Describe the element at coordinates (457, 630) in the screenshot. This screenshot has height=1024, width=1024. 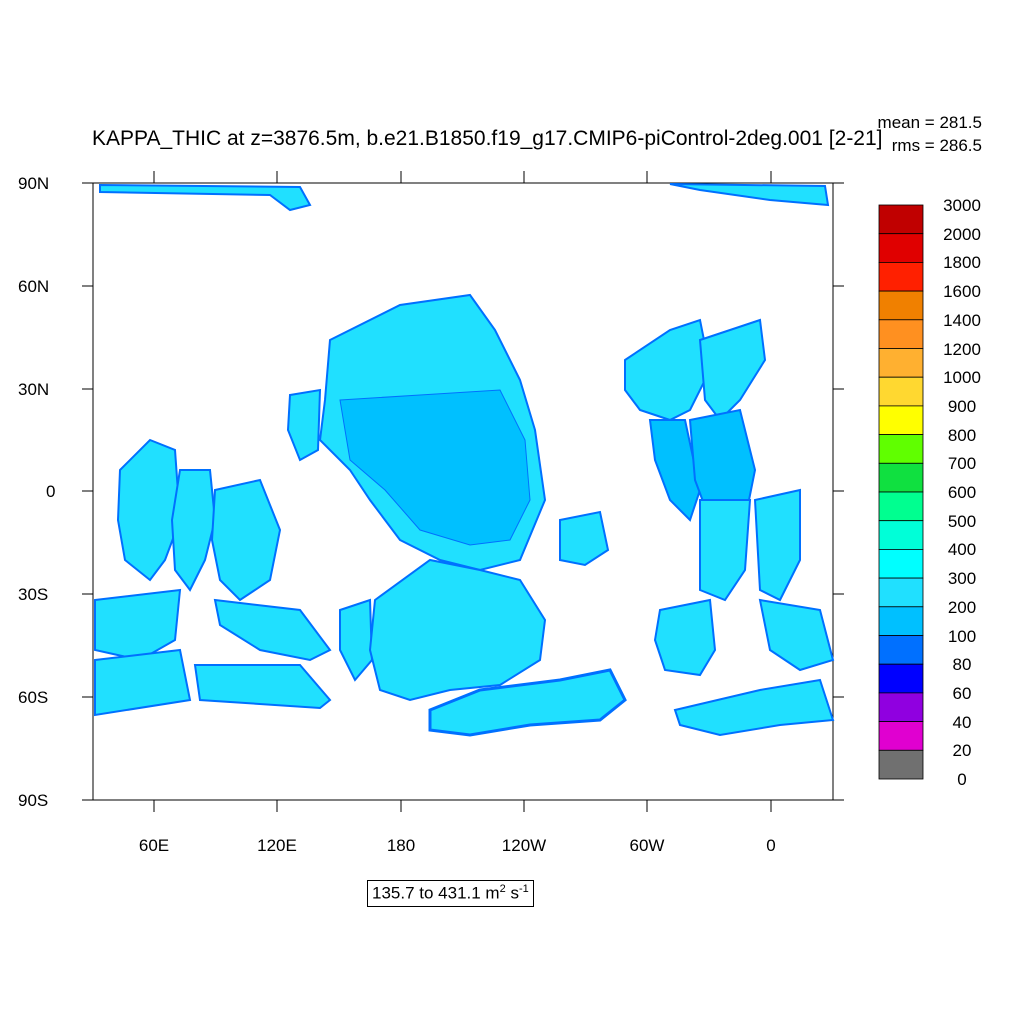
I see `south-pacific` at that location.